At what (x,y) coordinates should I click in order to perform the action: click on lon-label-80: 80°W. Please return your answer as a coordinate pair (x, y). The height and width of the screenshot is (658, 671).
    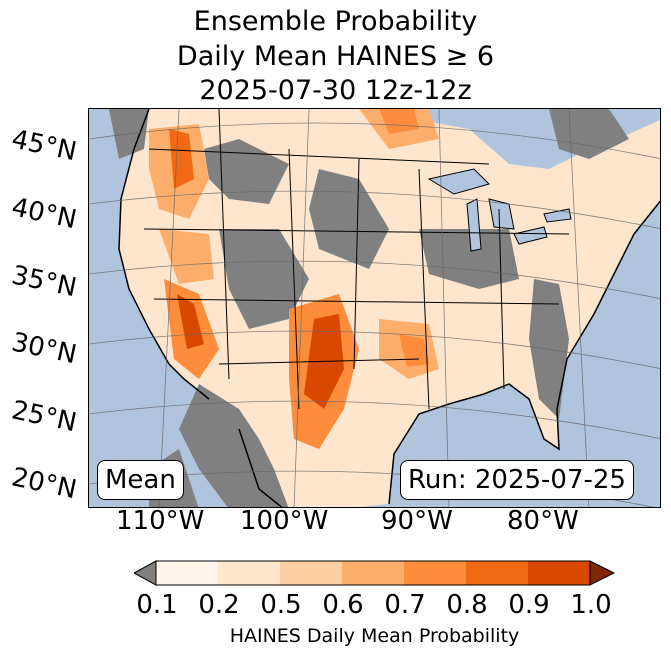
    Looking at the image, I should click on (543, 521).